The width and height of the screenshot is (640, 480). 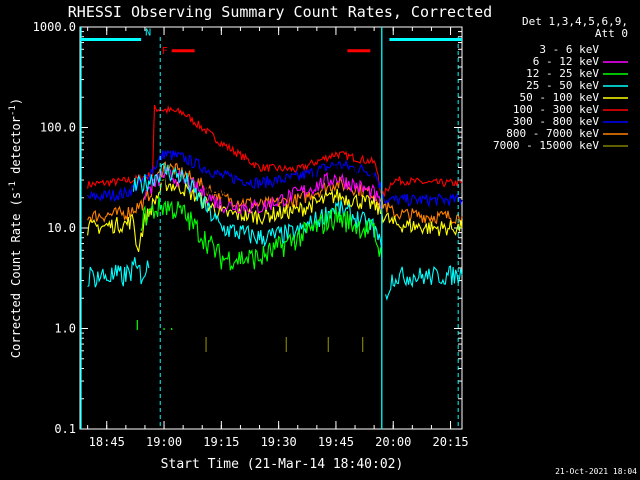 I want to click on x-tick-label: 19:45, so click(x=336, y=442).